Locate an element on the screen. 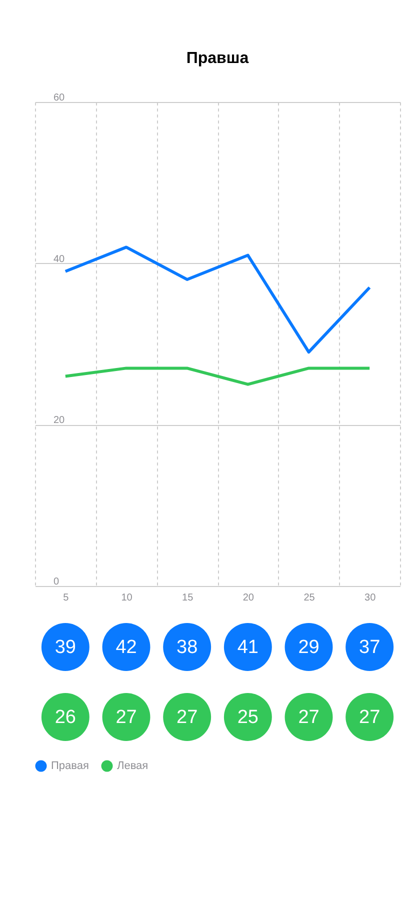 The width and height of the screenshot is (416, 900). legend-label: Правая is located at coordinates (70, 766).